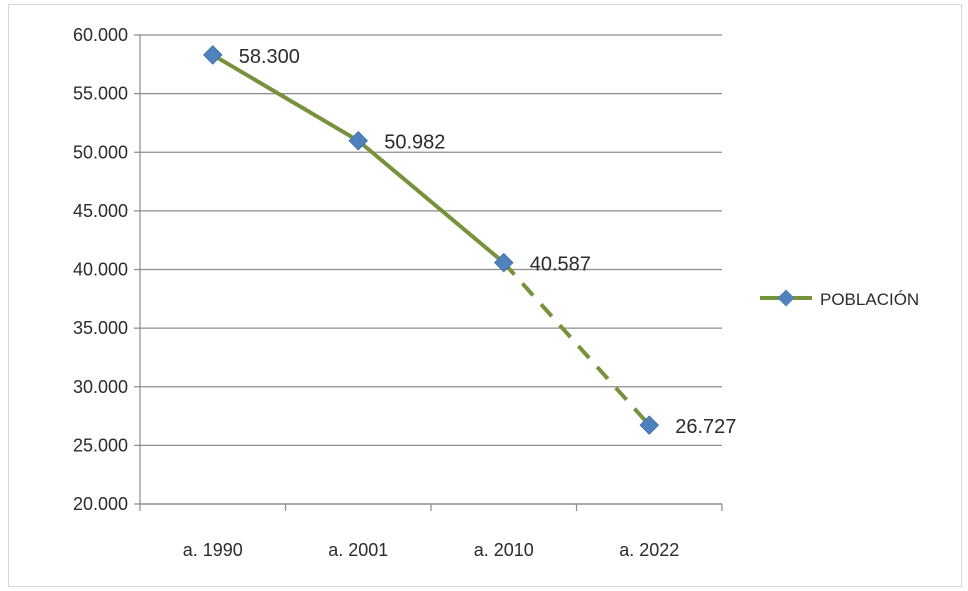 The image size is (968, 591). I want to click on y-tick-label: 40.000, so click(100, 270).